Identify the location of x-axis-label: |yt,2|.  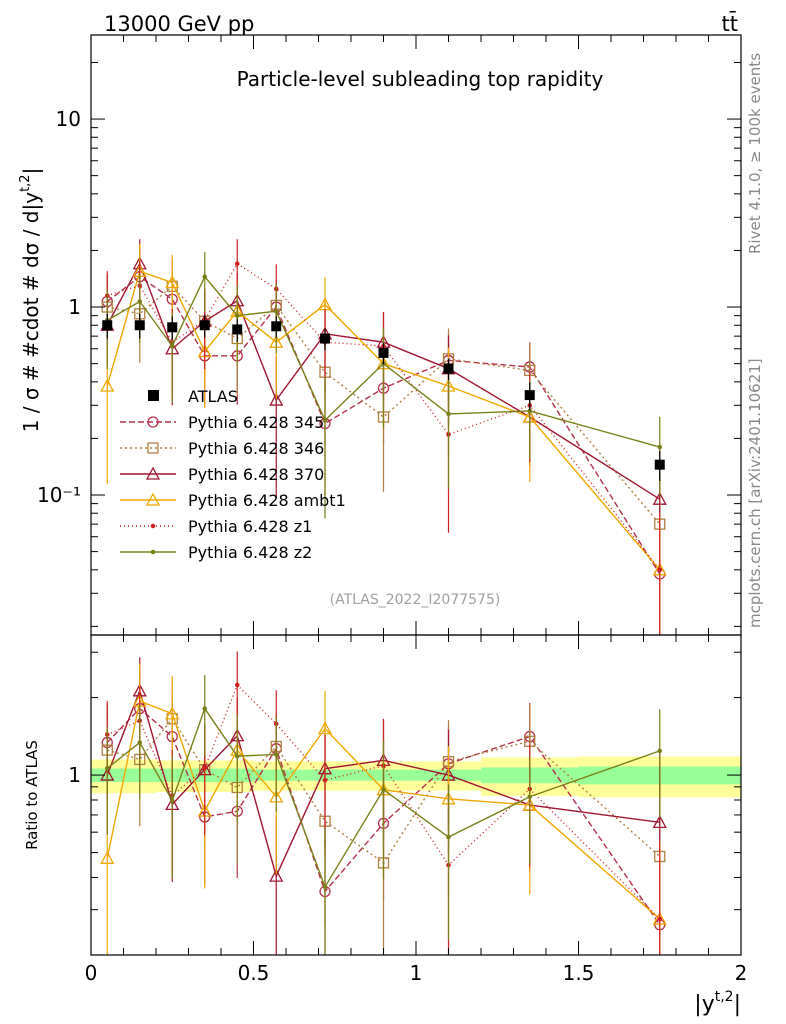
(717, 1003).